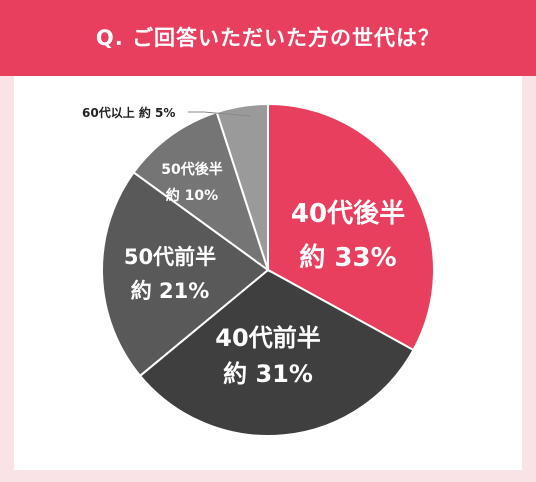  I want to click on slice-value-label: 約 21%, so click(170, 291).